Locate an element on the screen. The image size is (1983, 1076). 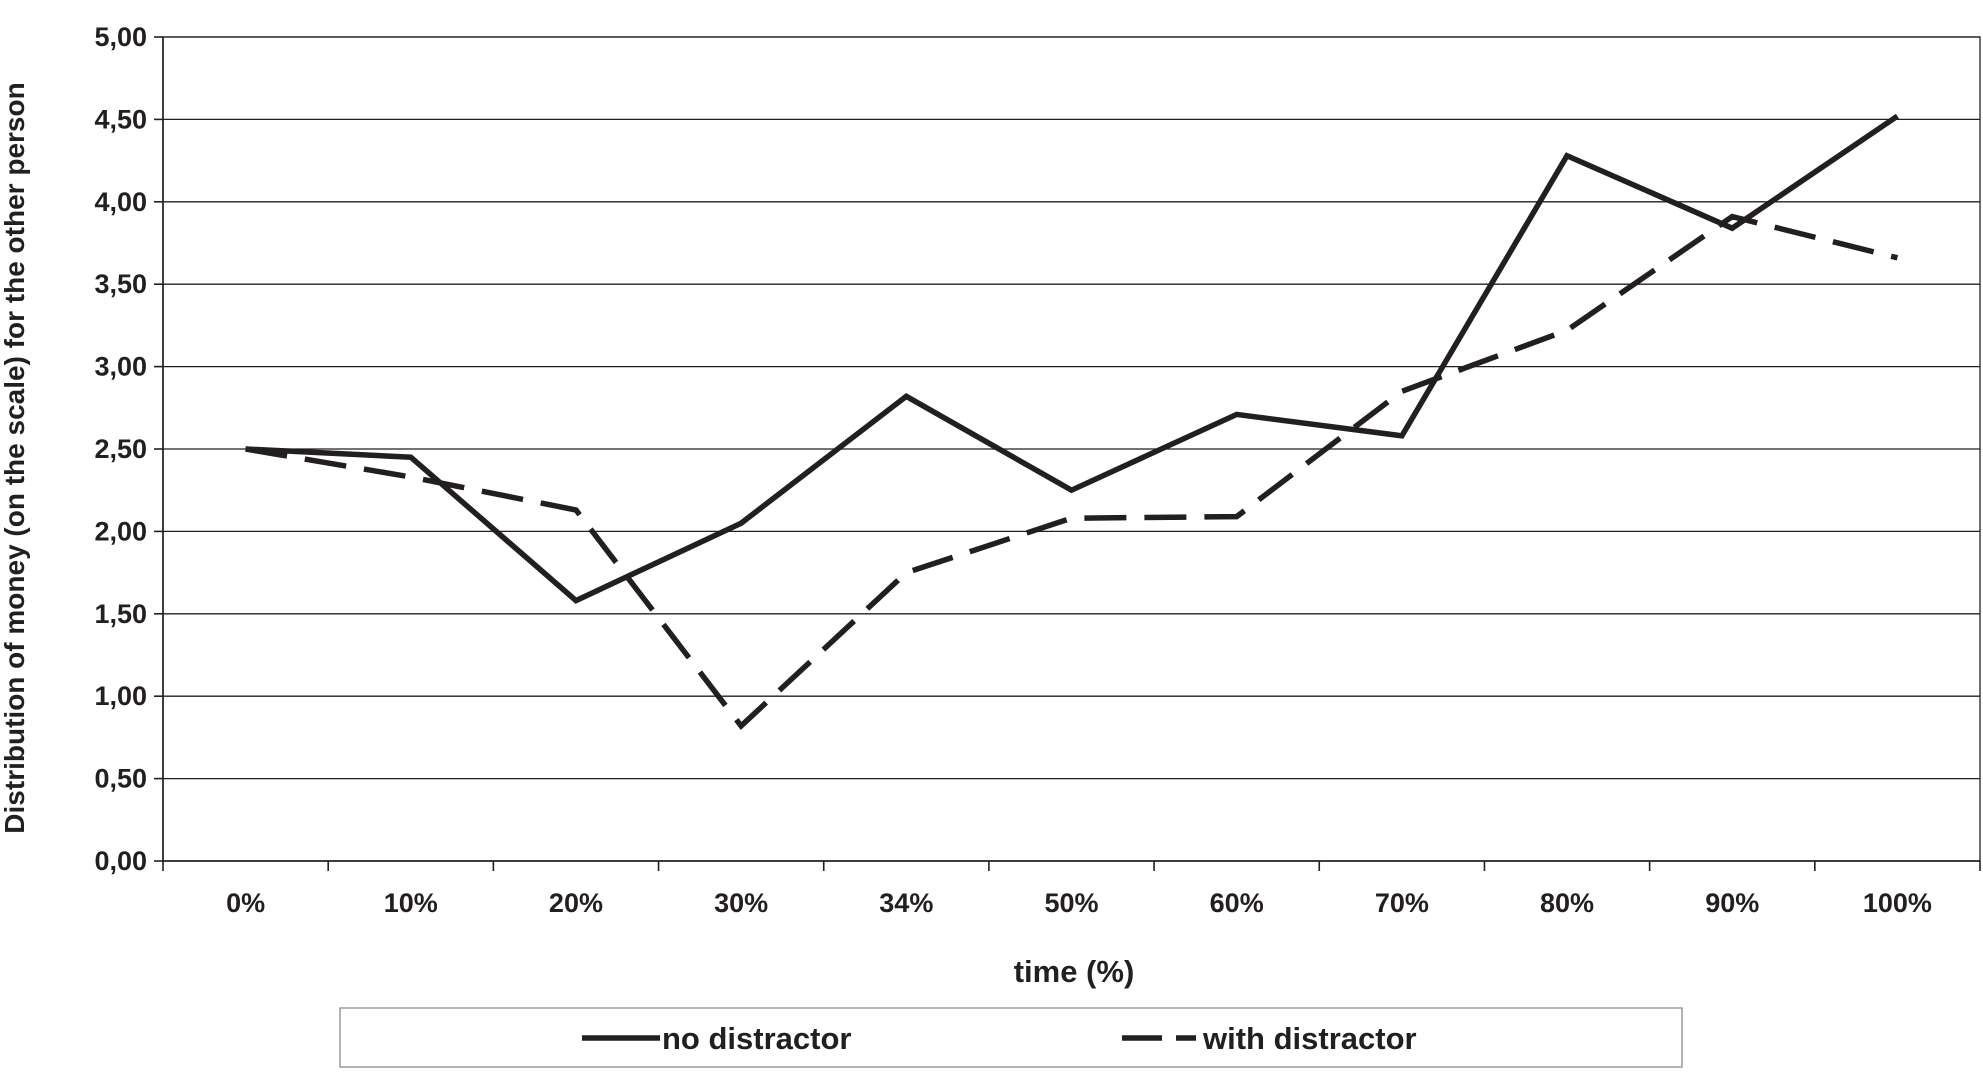
x-tick-label: 50% is located at coordinates (1071, 903).